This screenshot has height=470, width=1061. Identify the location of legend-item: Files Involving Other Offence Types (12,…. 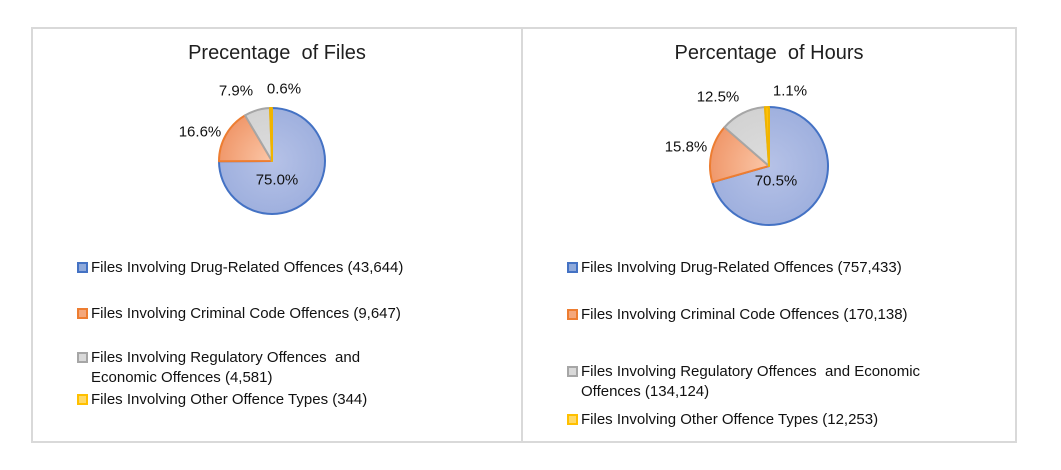
(722, 420).